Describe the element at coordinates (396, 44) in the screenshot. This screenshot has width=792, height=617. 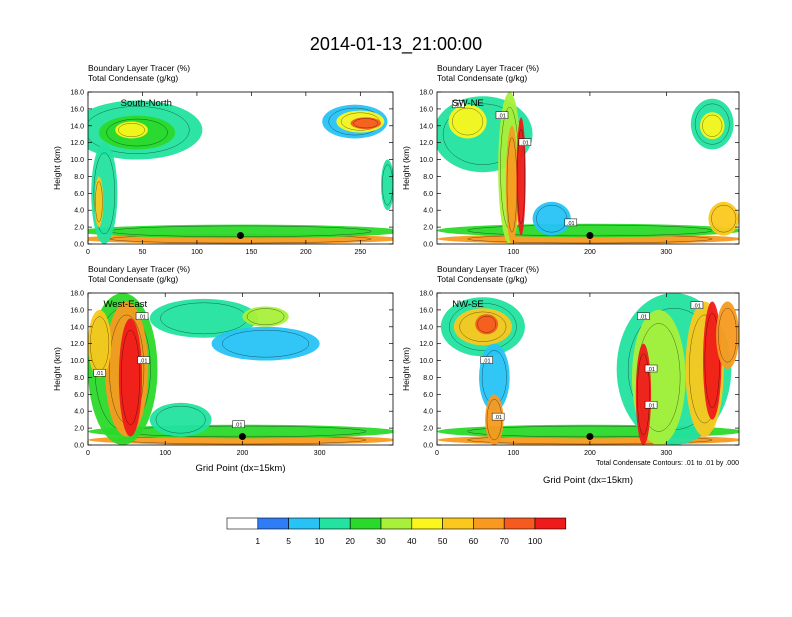
I see `page-title: 2014-01-13_21:00:00` at that location.